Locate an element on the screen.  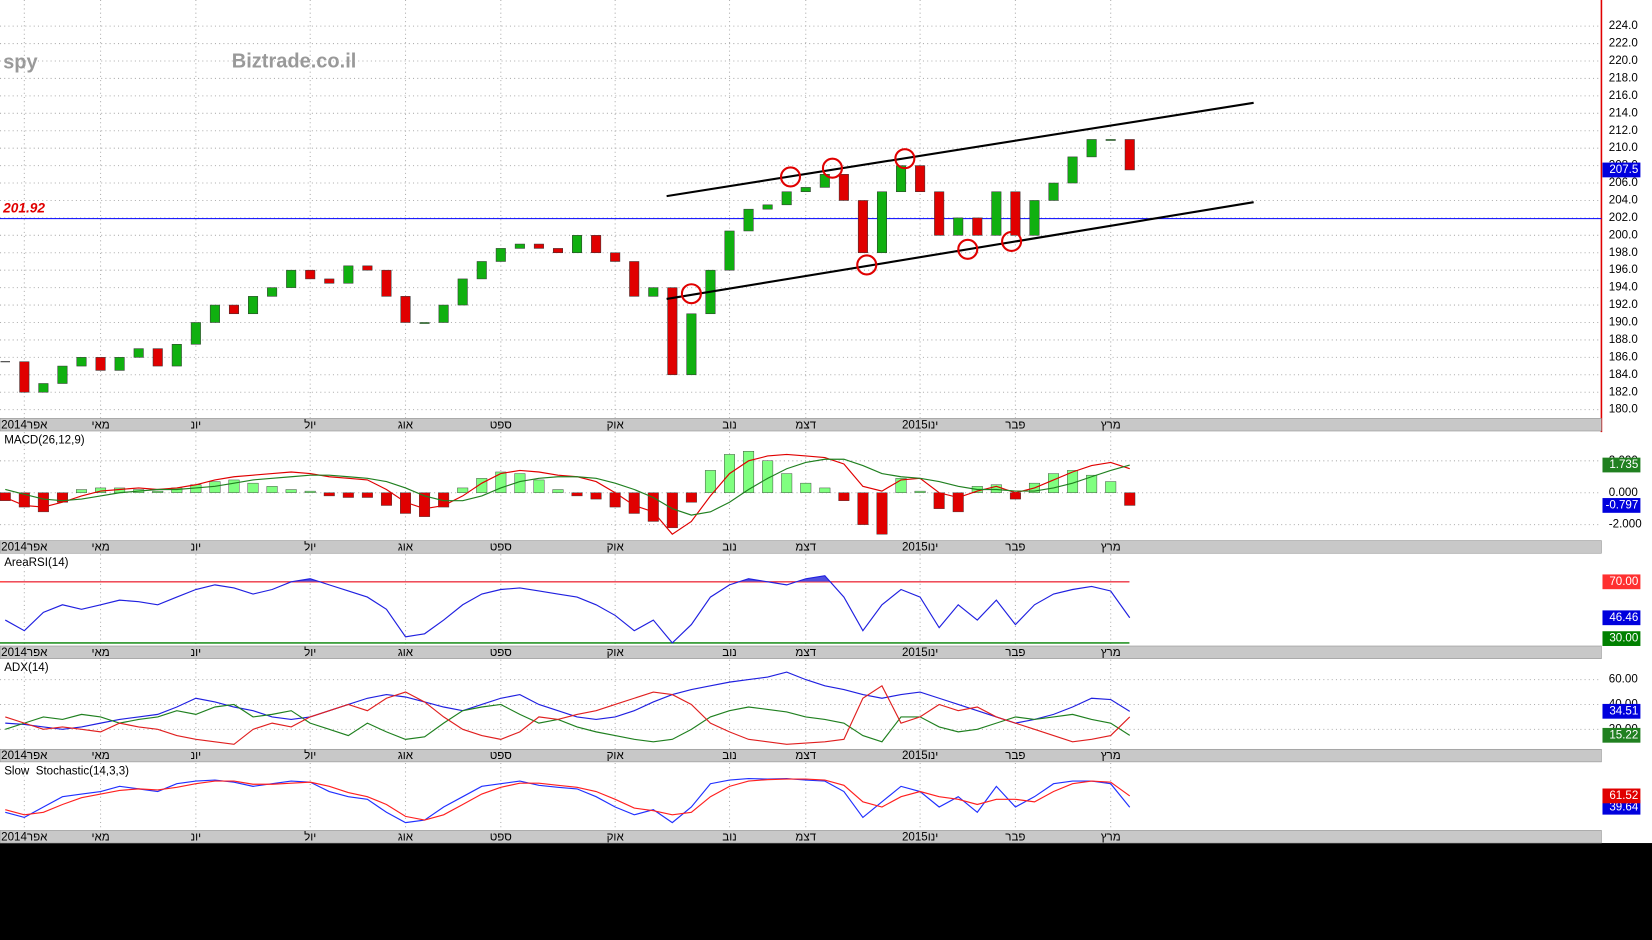
y-tick-label: 184.0 is located at coordinates (1623, 375).